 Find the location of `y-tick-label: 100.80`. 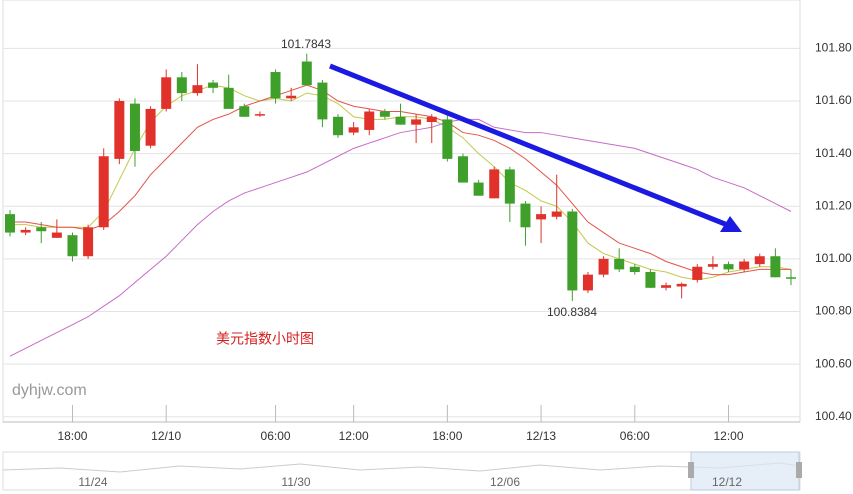

y-tick-label: 100.80 is located at coordinates (833, 311).